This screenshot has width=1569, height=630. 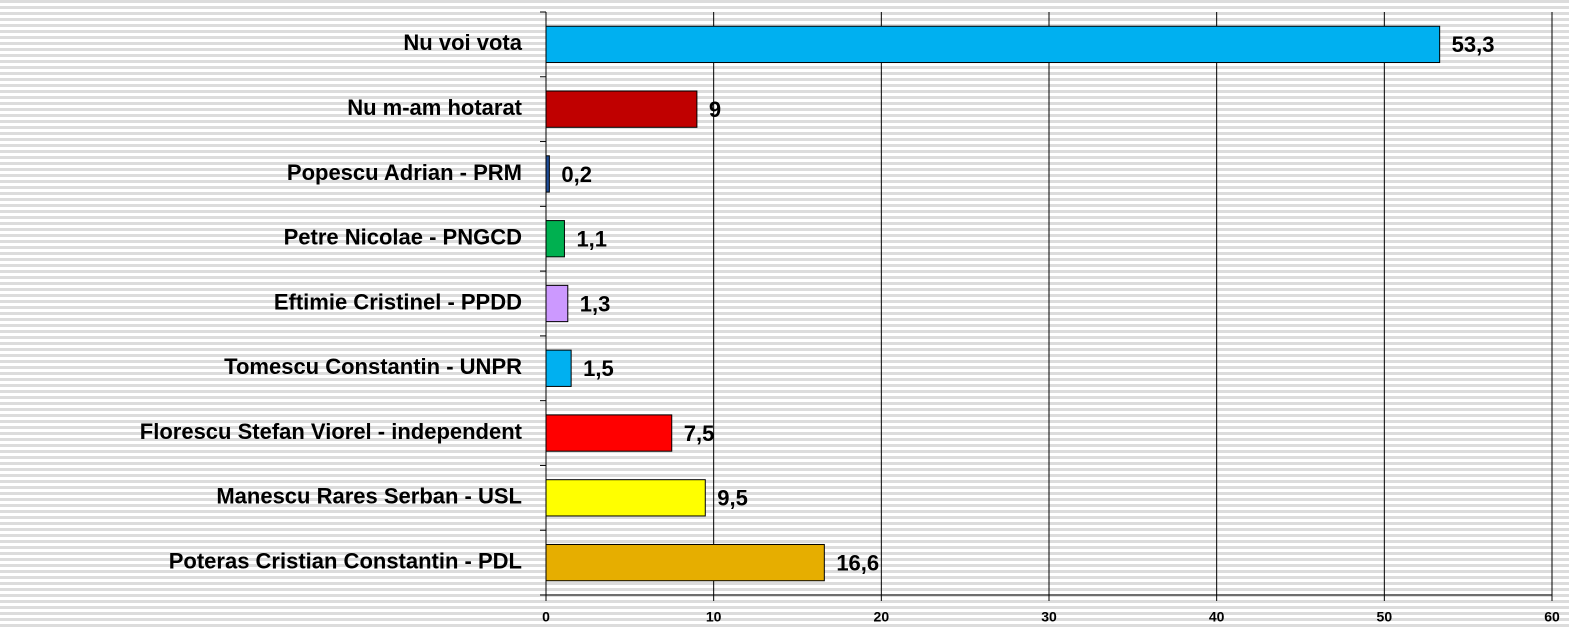 What do you see at coordinates (1552, 617) in the screenshot?
I see `x-tick-label: 60` at bounding box center [1552, 617].